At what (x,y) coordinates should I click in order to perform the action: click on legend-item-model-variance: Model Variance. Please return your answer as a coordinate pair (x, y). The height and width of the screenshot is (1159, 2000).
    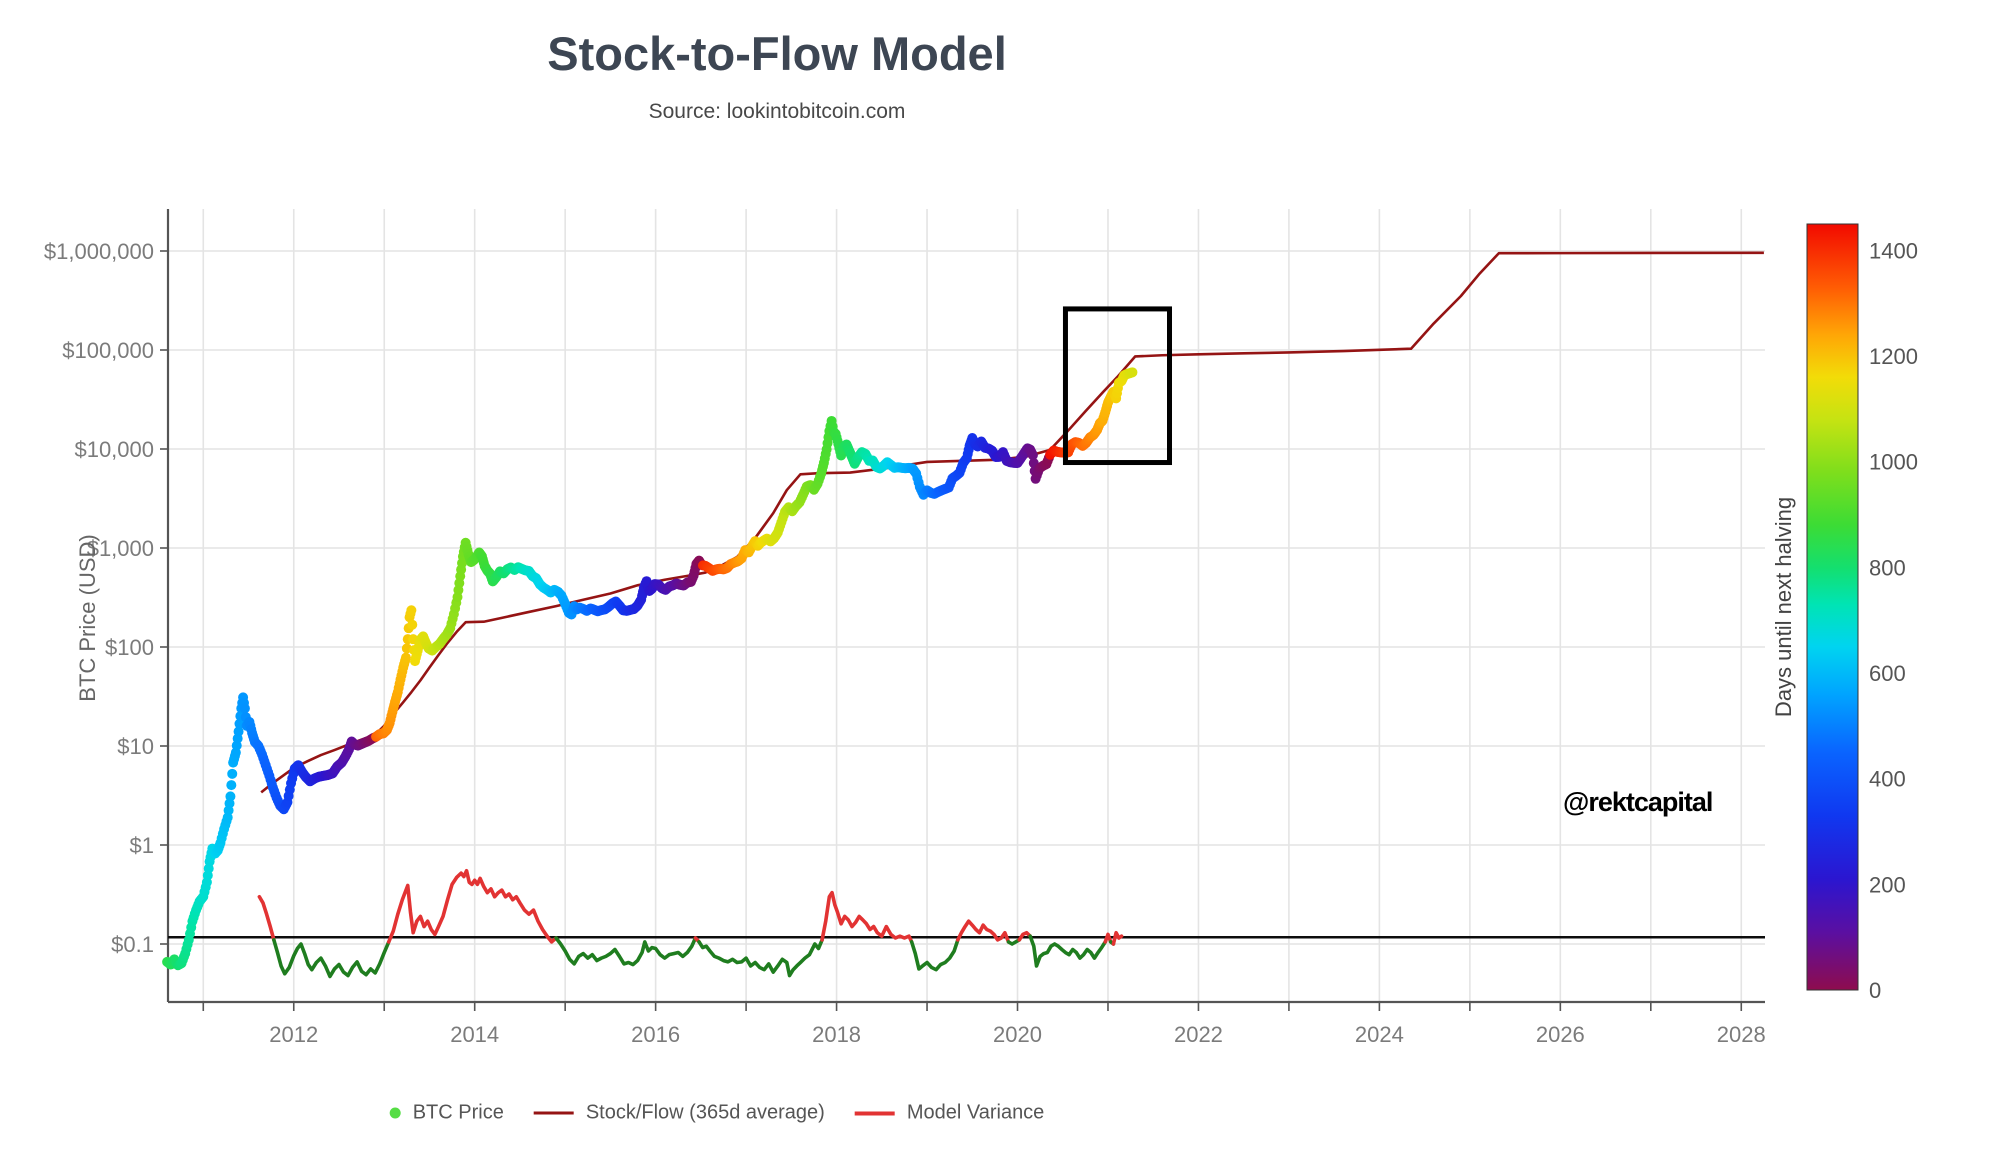
    Looking at the image, I should click on (949, 1113).